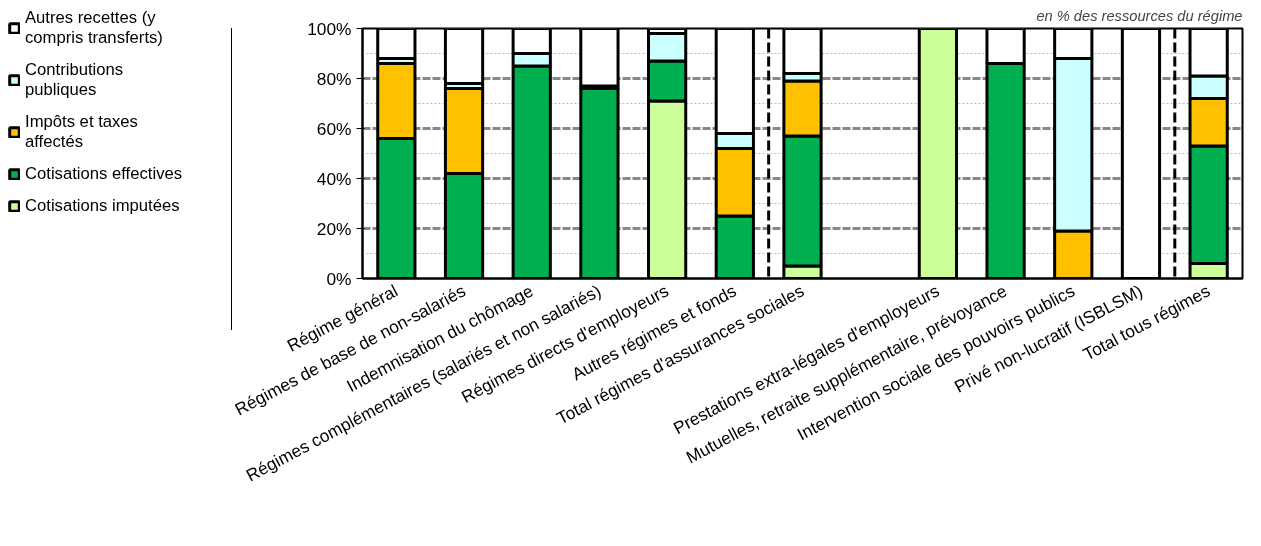 Image resolution: width=1261 pixels, height=546 pixels. Describe the element at coordinates (334, 228) in the screenshot. I see `y-tick-label: 20%` at that location.